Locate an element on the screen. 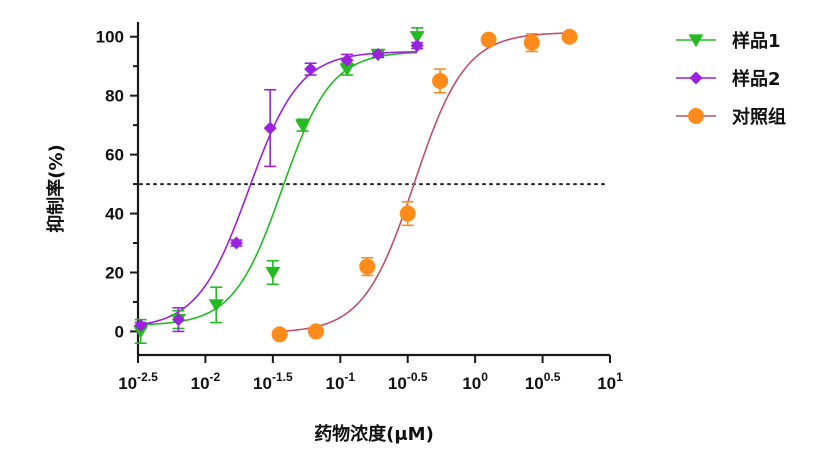 This screenshot has width=830, height=458. x-tick-label: 10-1.5 is located at coordinates (273, 381).